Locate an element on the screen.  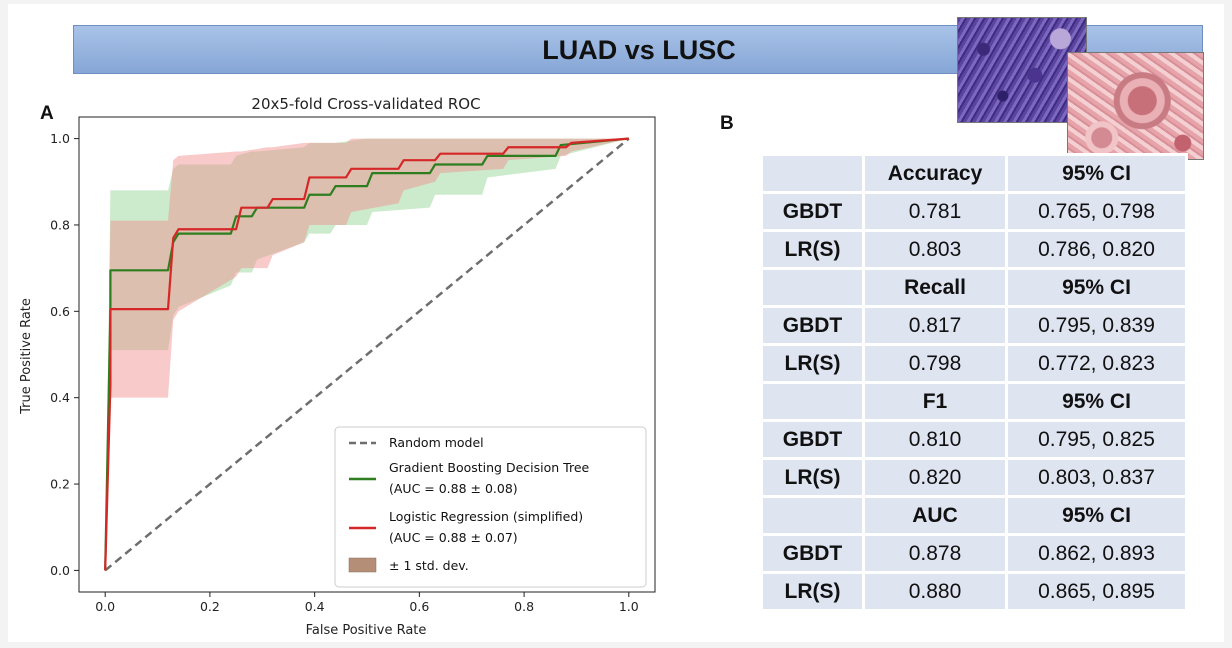
table-row: LR(S) 0.798 0.772, 0.823 is located at coordinates (974, 363).